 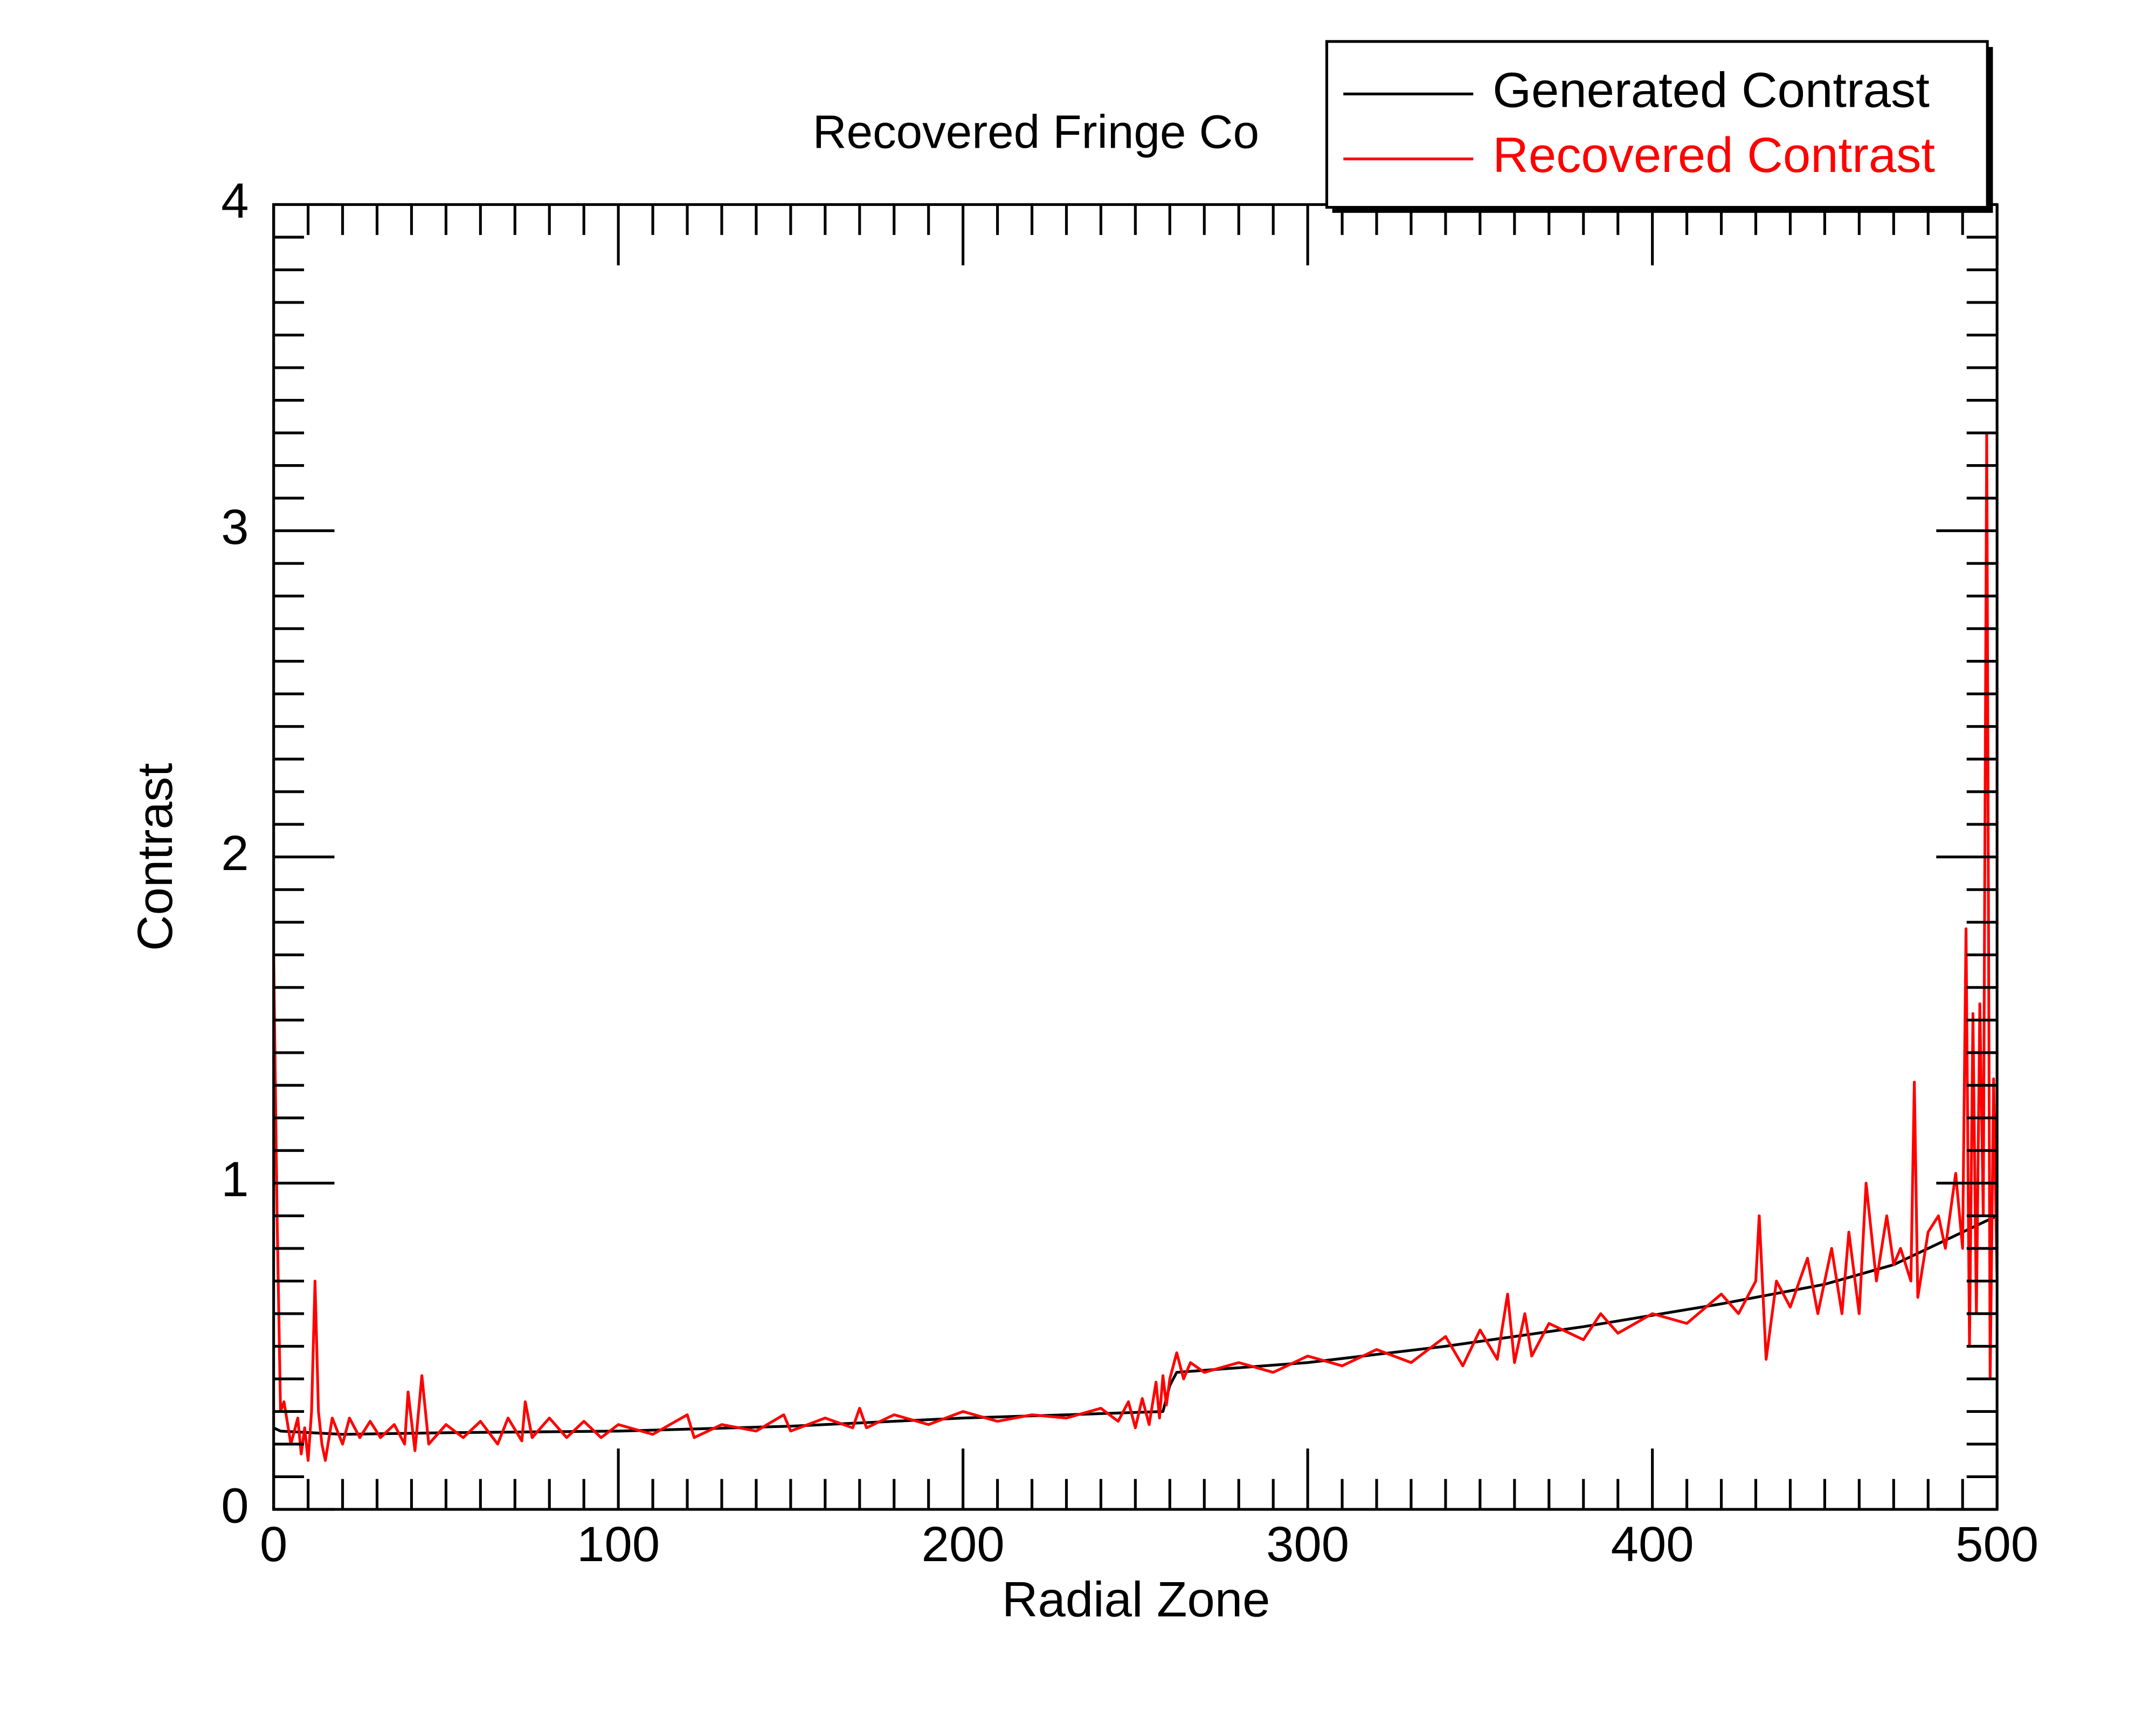 I want to click on y-tick-label: 1, so click(x=235, y=1179).